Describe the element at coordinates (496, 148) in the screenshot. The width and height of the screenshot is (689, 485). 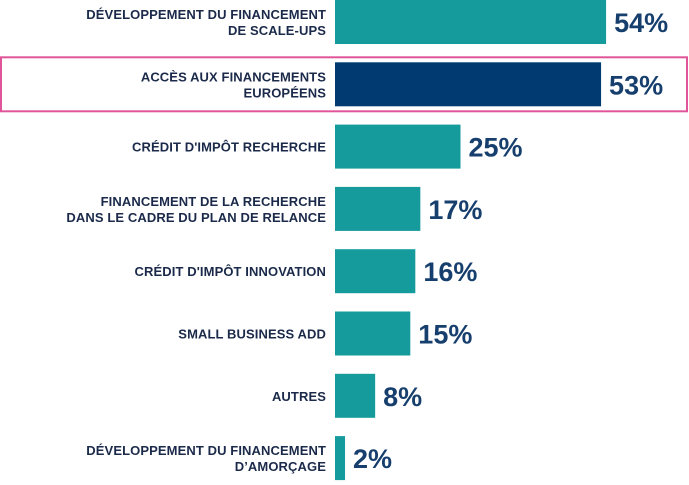
I see `value-label: 25%` at that location.